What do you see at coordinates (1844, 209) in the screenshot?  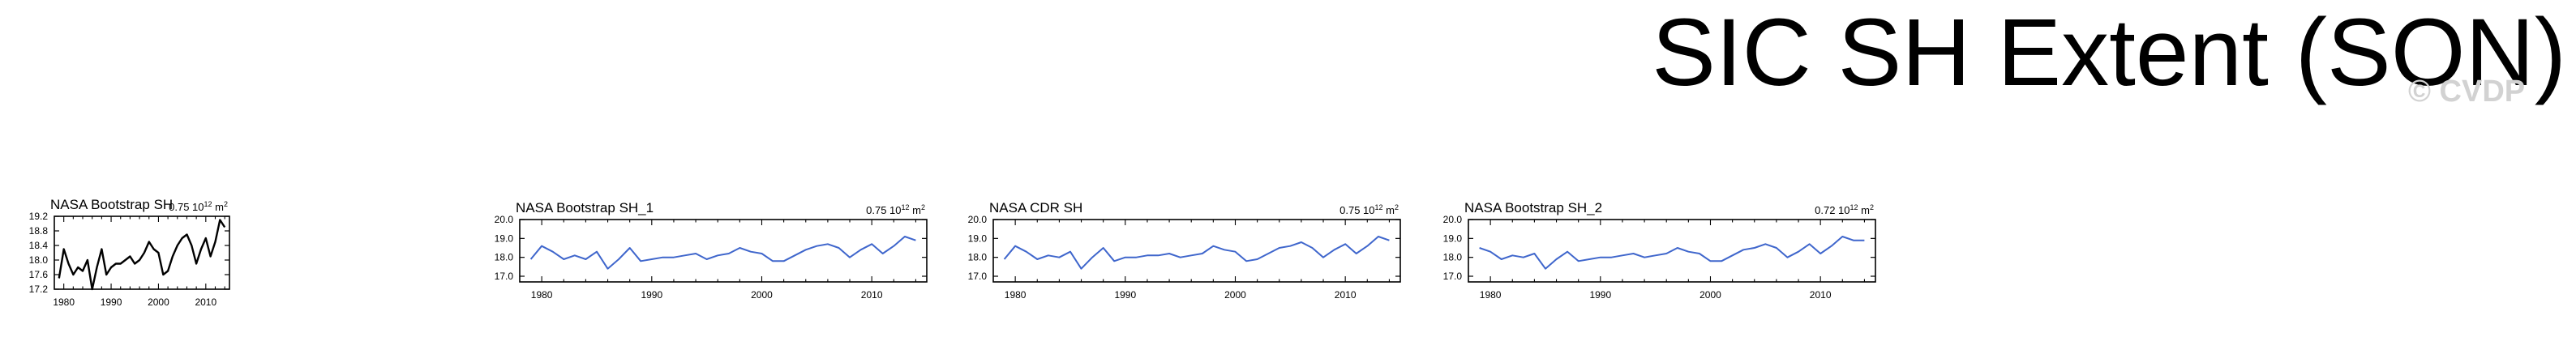 I see `panel-annotation: 0.72 1012 m2` at bounding box center [1844, 209].